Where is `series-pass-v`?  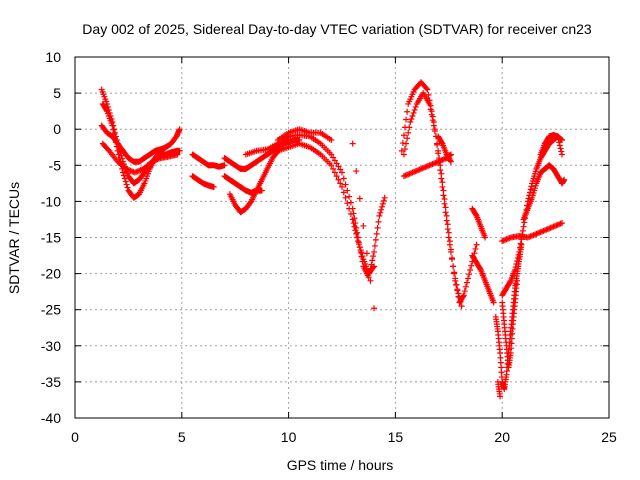 series-pass-v is located at coordinates (499, 389).